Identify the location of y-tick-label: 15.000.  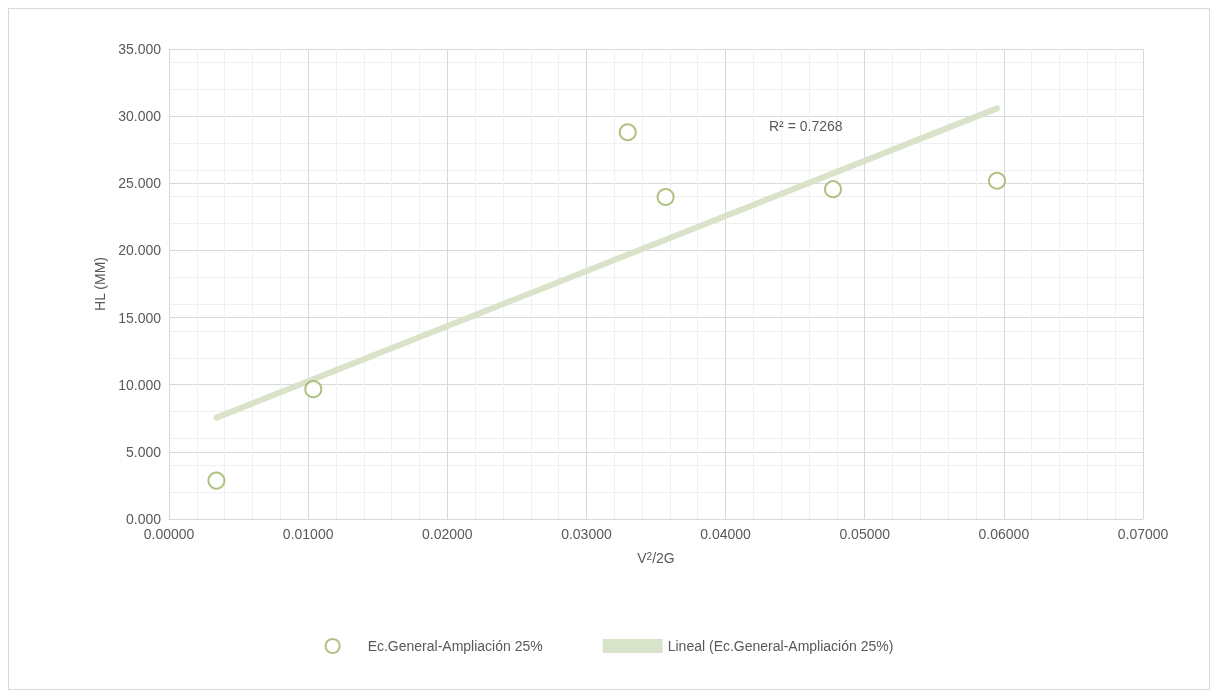
(140, 317).